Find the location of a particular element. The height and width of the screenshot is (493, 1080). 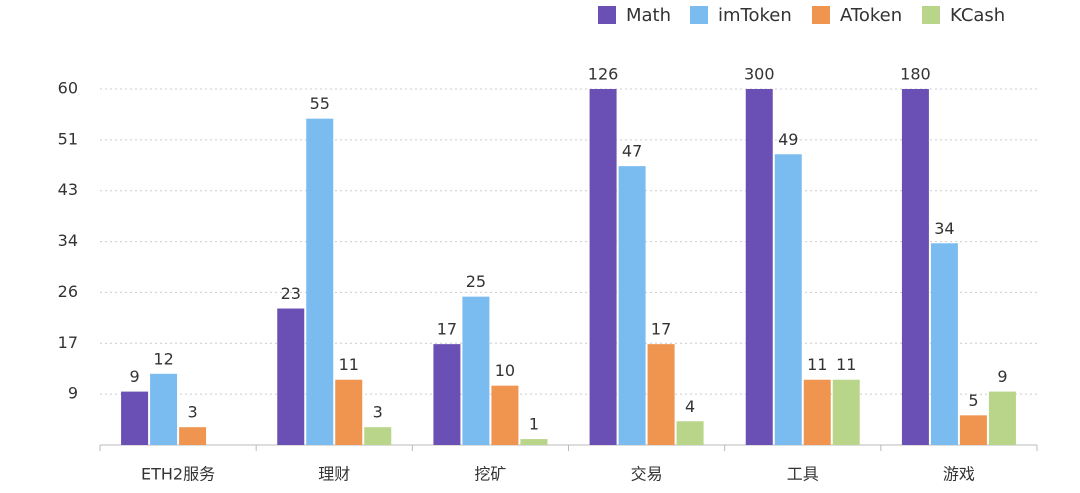

x-tick-label: 游戏 is located at coordinates (959, 474).